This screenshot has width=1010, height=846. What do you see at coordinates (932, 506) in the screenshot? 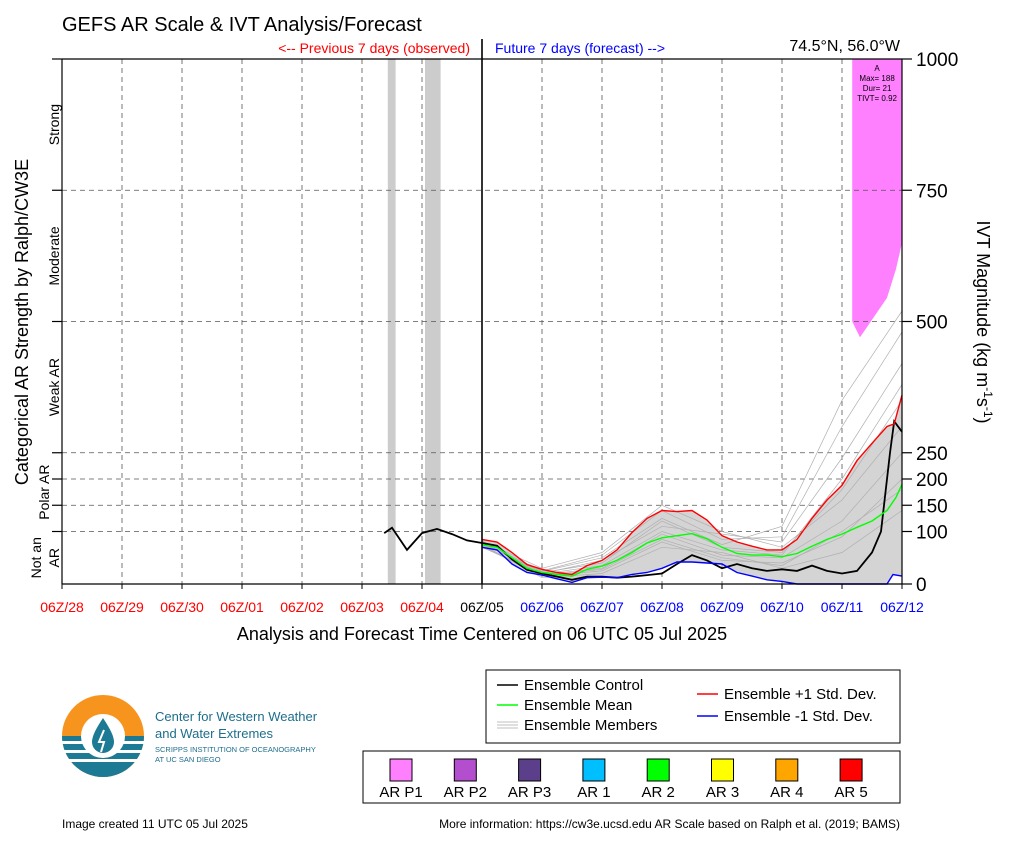
I see `y-tick-label: 150` at bounding box center [932, 506].